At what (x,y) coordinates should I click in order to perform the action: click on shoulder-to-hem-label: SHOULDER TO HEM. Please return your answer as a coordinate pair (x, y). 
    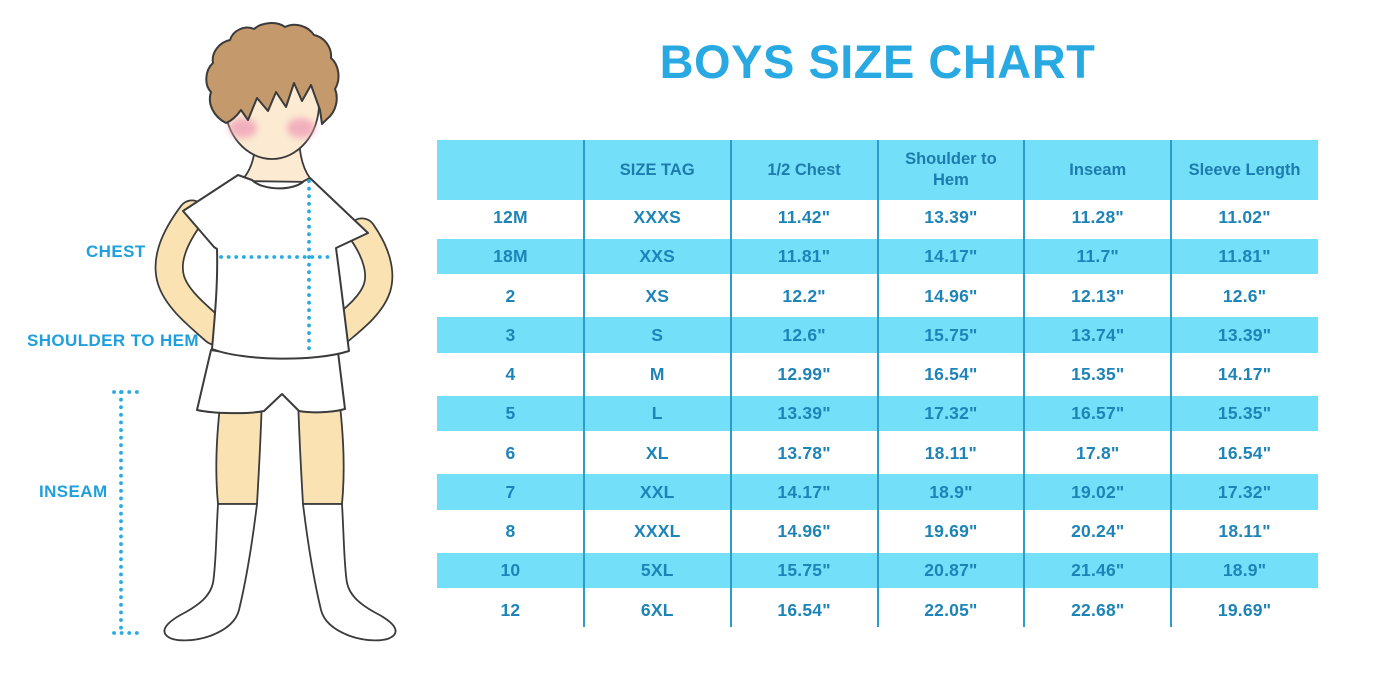
    Looking at the image, I should click on (113, 340).